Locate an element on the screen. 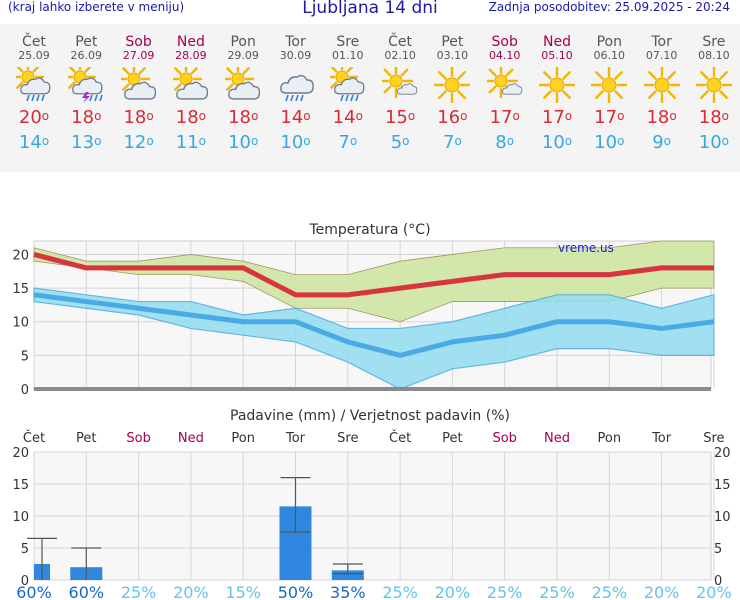 The image size is (740, 600). day-date: 07.10 is located at coordinates (661, 55).